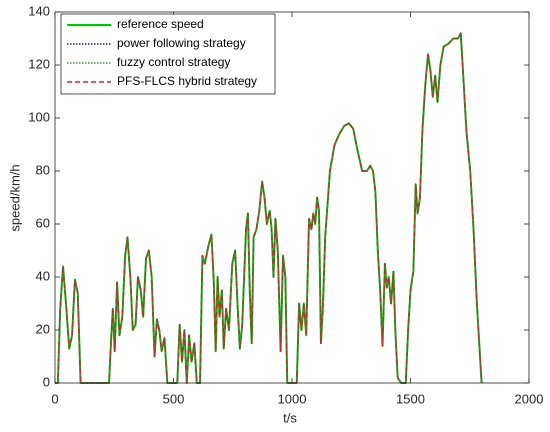 This screenshot has height=432, width=550. Describe the element at coordinates (39, 116) in the screenshot. I see `y-tick-label: 100` at that location.